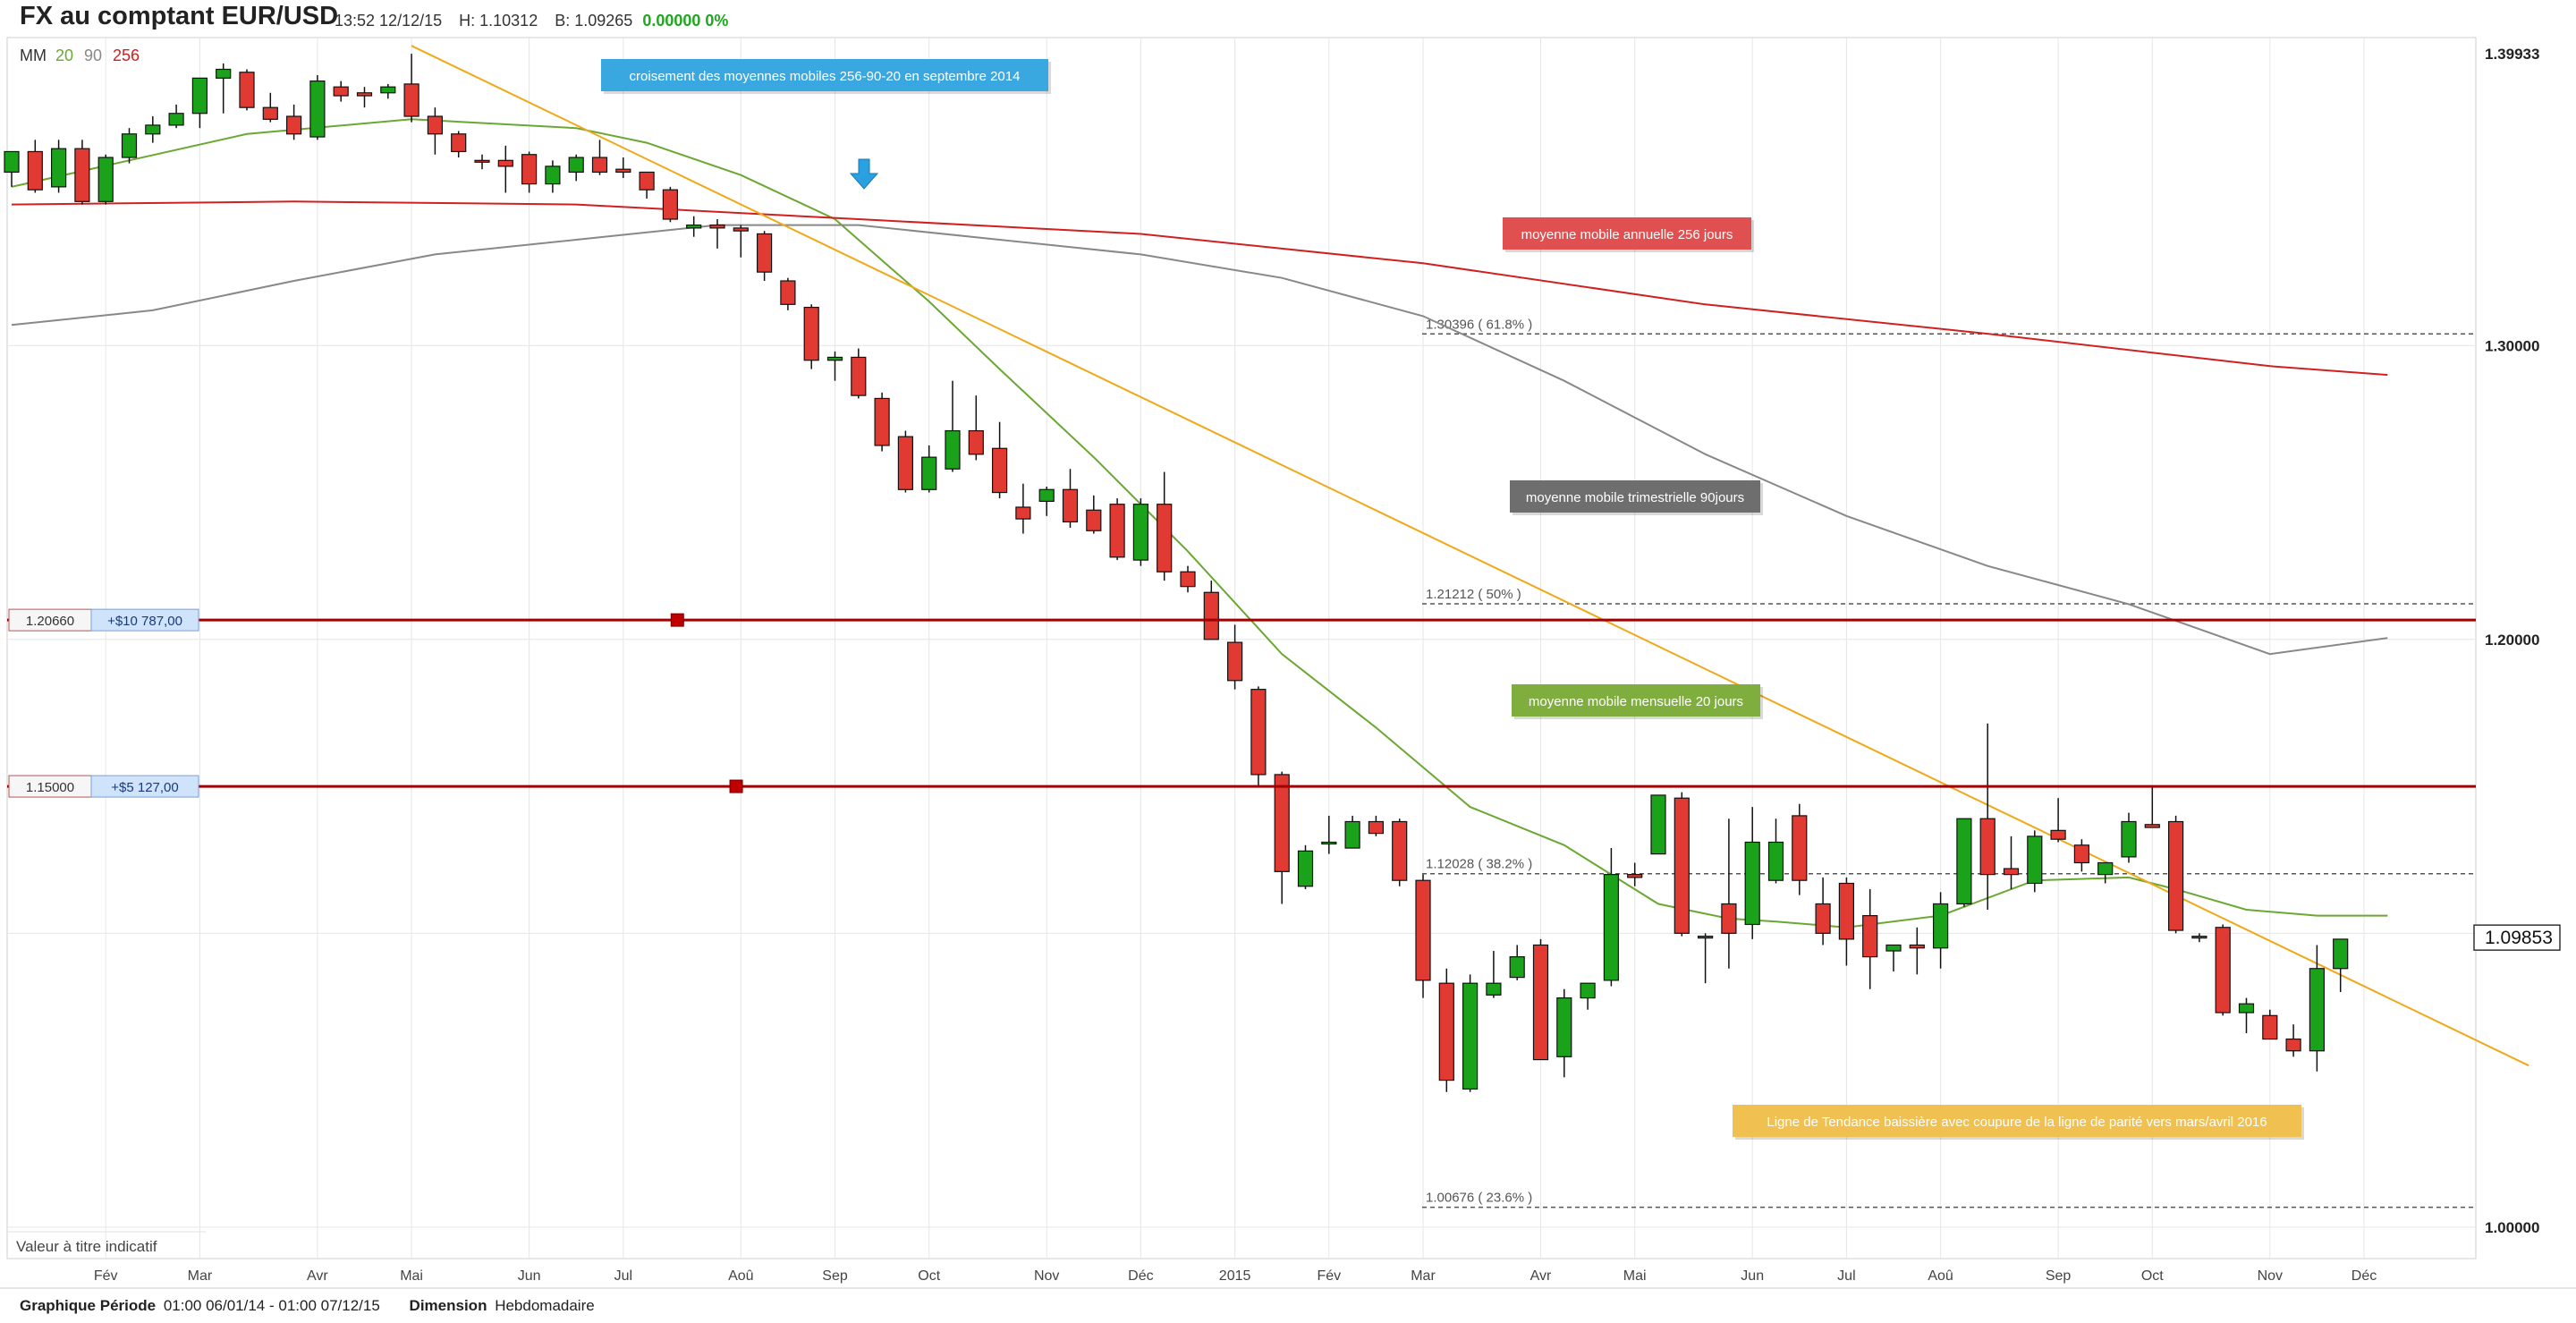 The height and width of the screenshot is (1323, 2576). What do you see at coordinates (864, 174) in the screenshot?
I see `down-arrow-icon` at bounding box center [864, 174].